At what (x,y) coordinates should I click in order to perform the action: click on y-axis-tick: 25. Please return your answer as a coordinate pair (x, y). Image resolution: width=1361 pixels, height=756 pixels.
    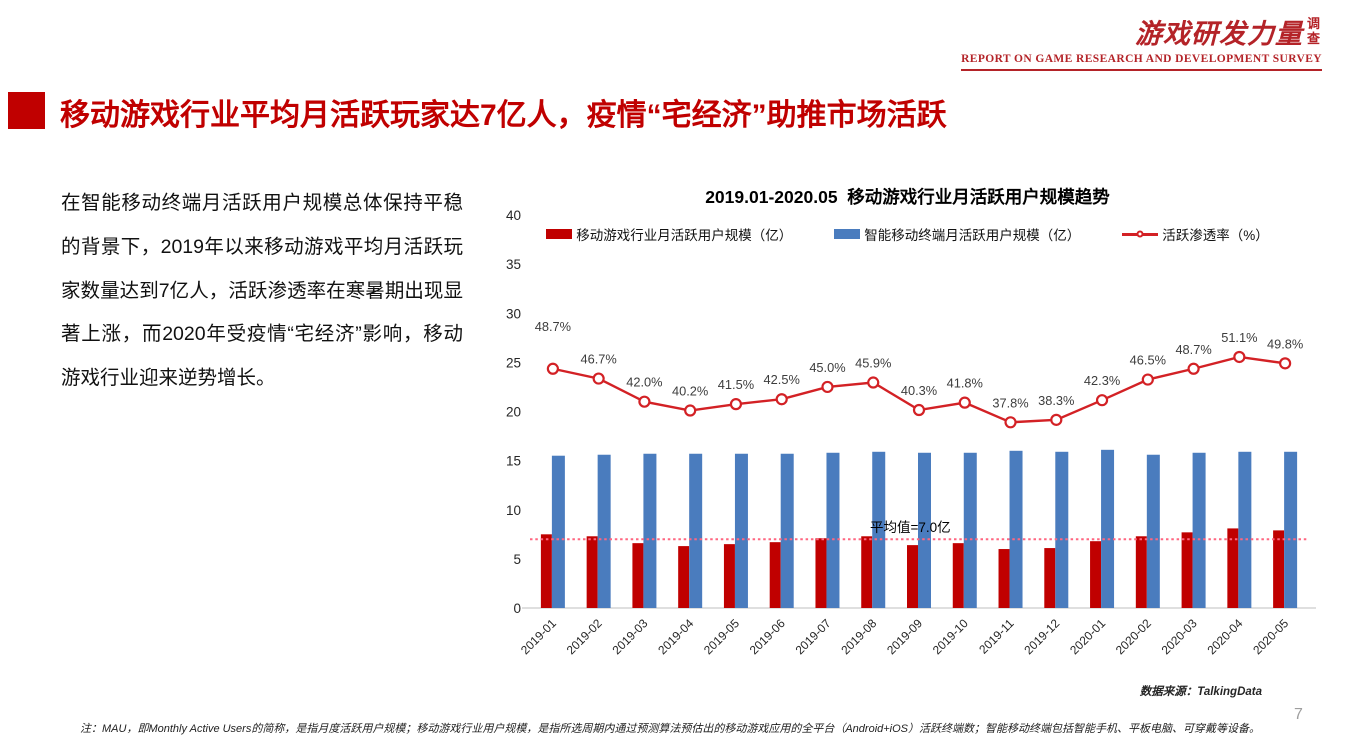
    Looking at the image, I should click on (513, 362).